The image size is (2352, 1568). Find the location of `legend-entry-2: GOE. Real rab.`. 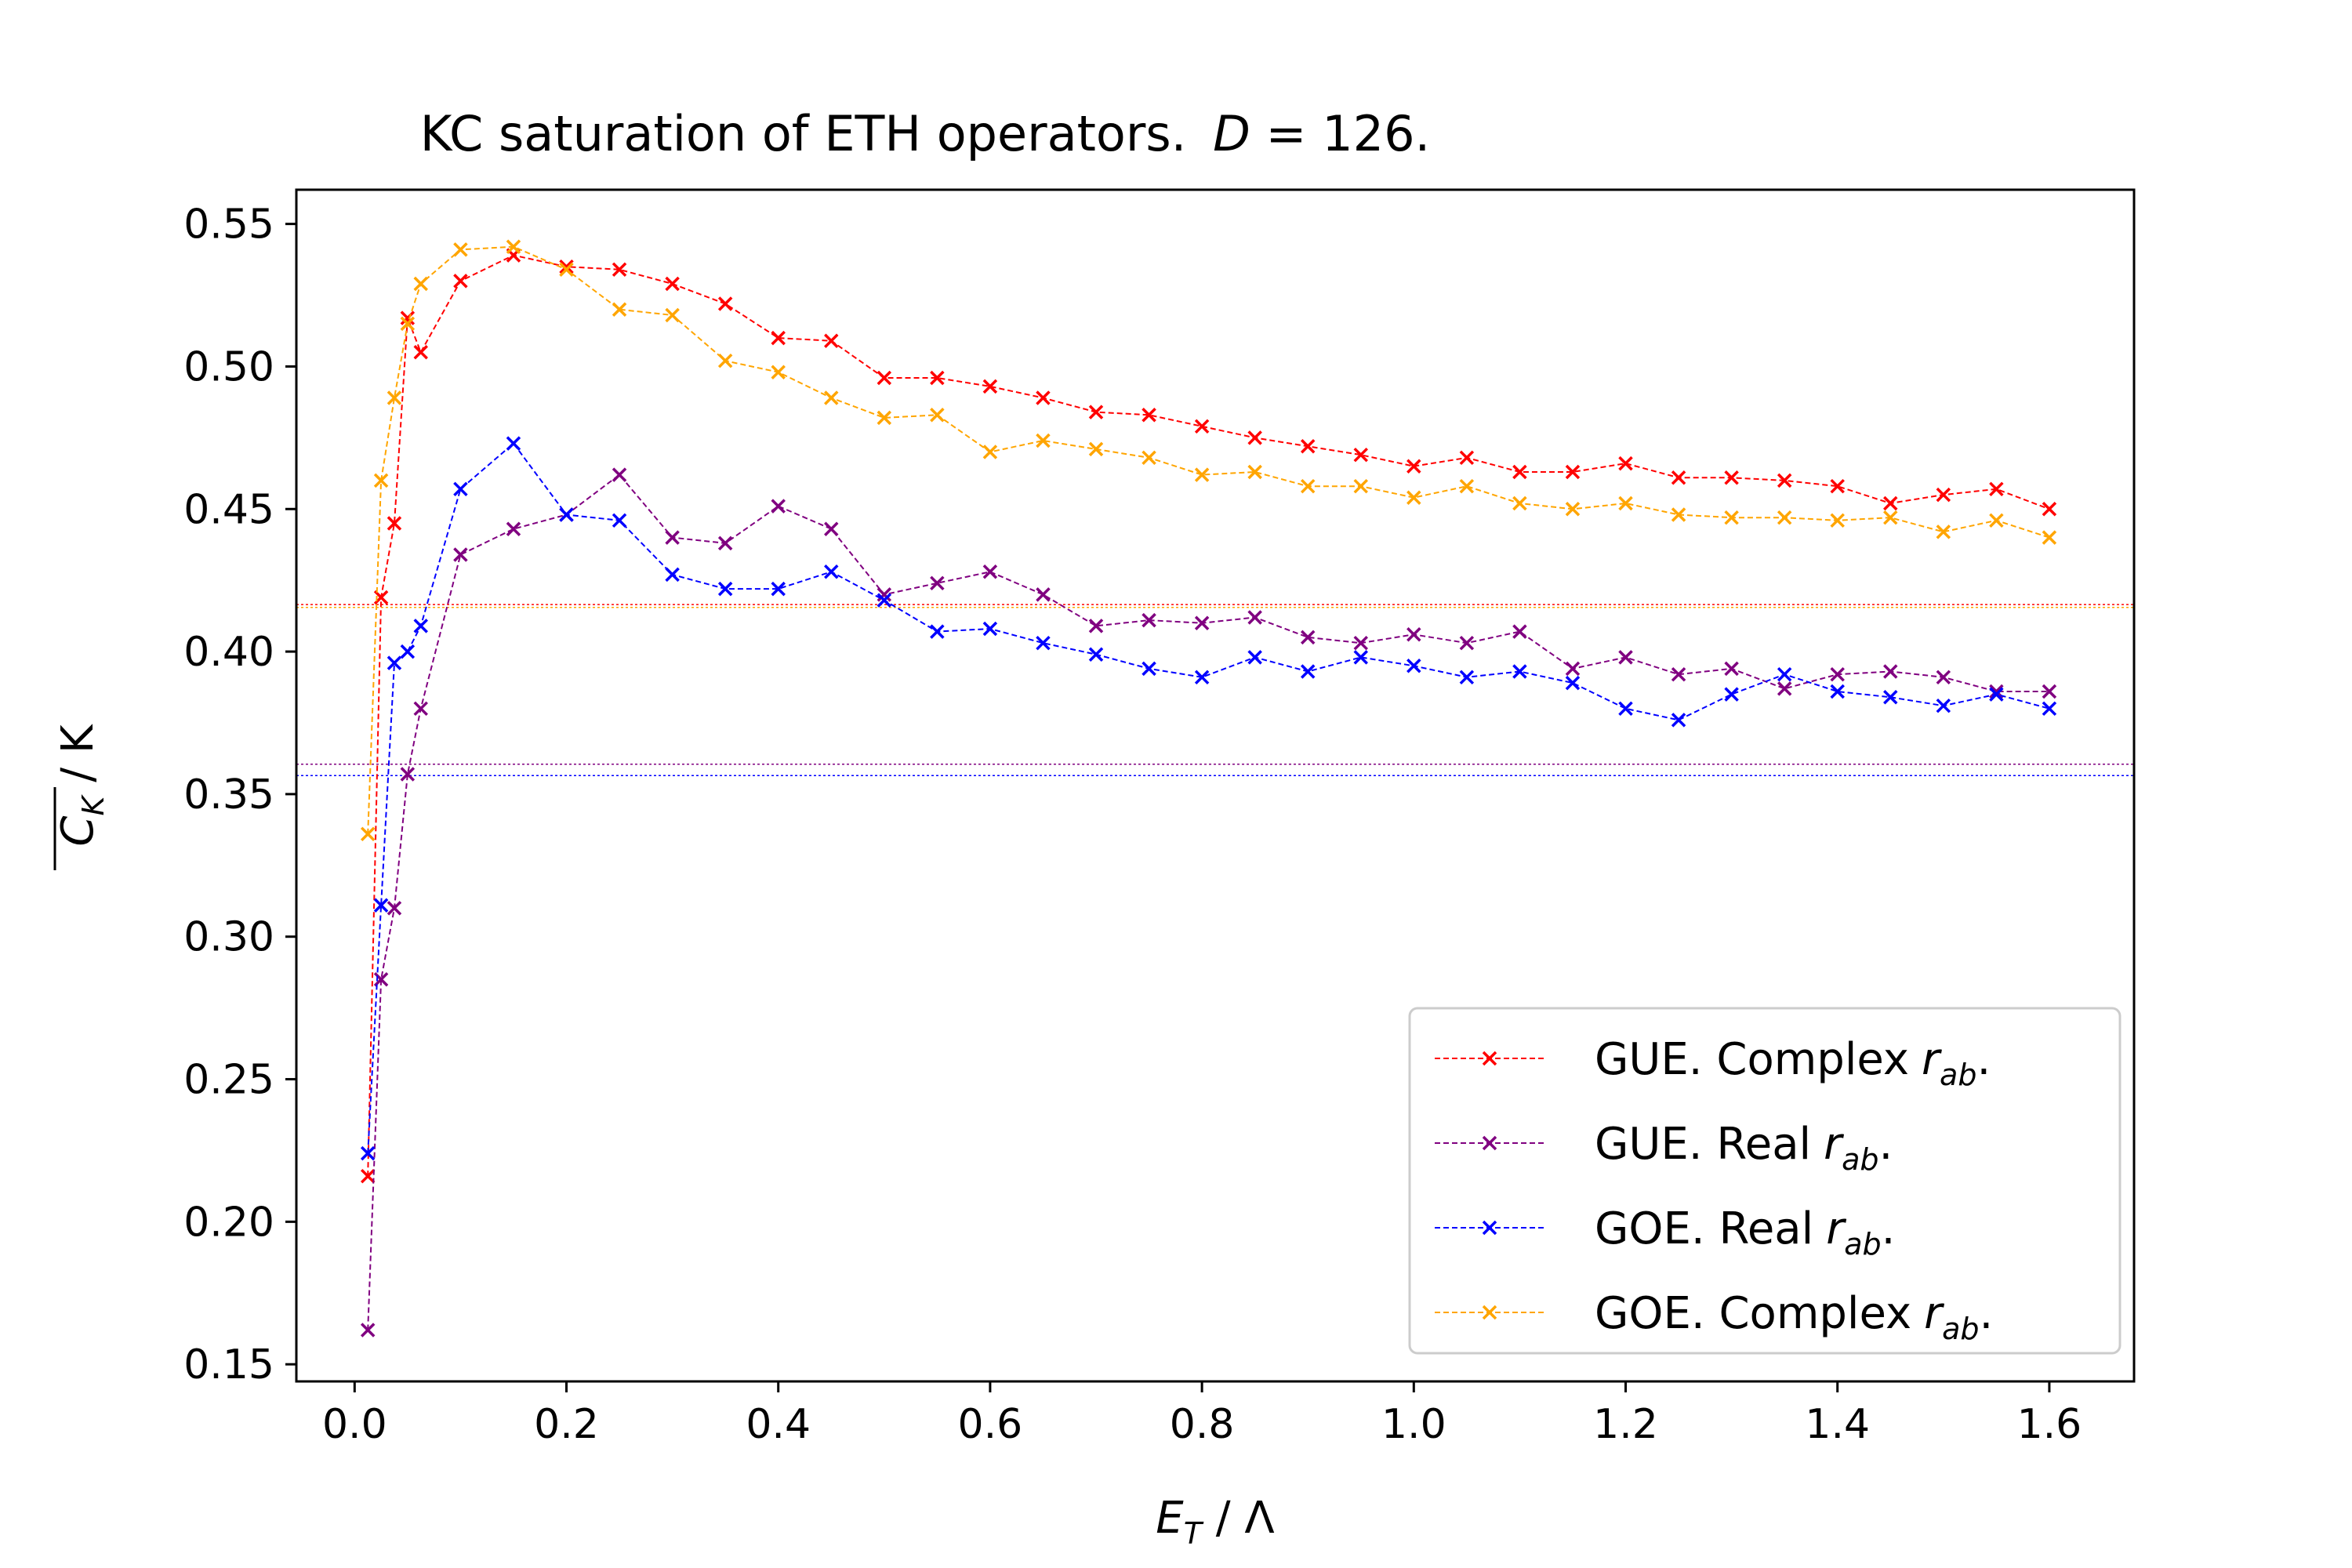

legend-entry-2: GOE. Real rab. is located at coordinates (1665, 1232).